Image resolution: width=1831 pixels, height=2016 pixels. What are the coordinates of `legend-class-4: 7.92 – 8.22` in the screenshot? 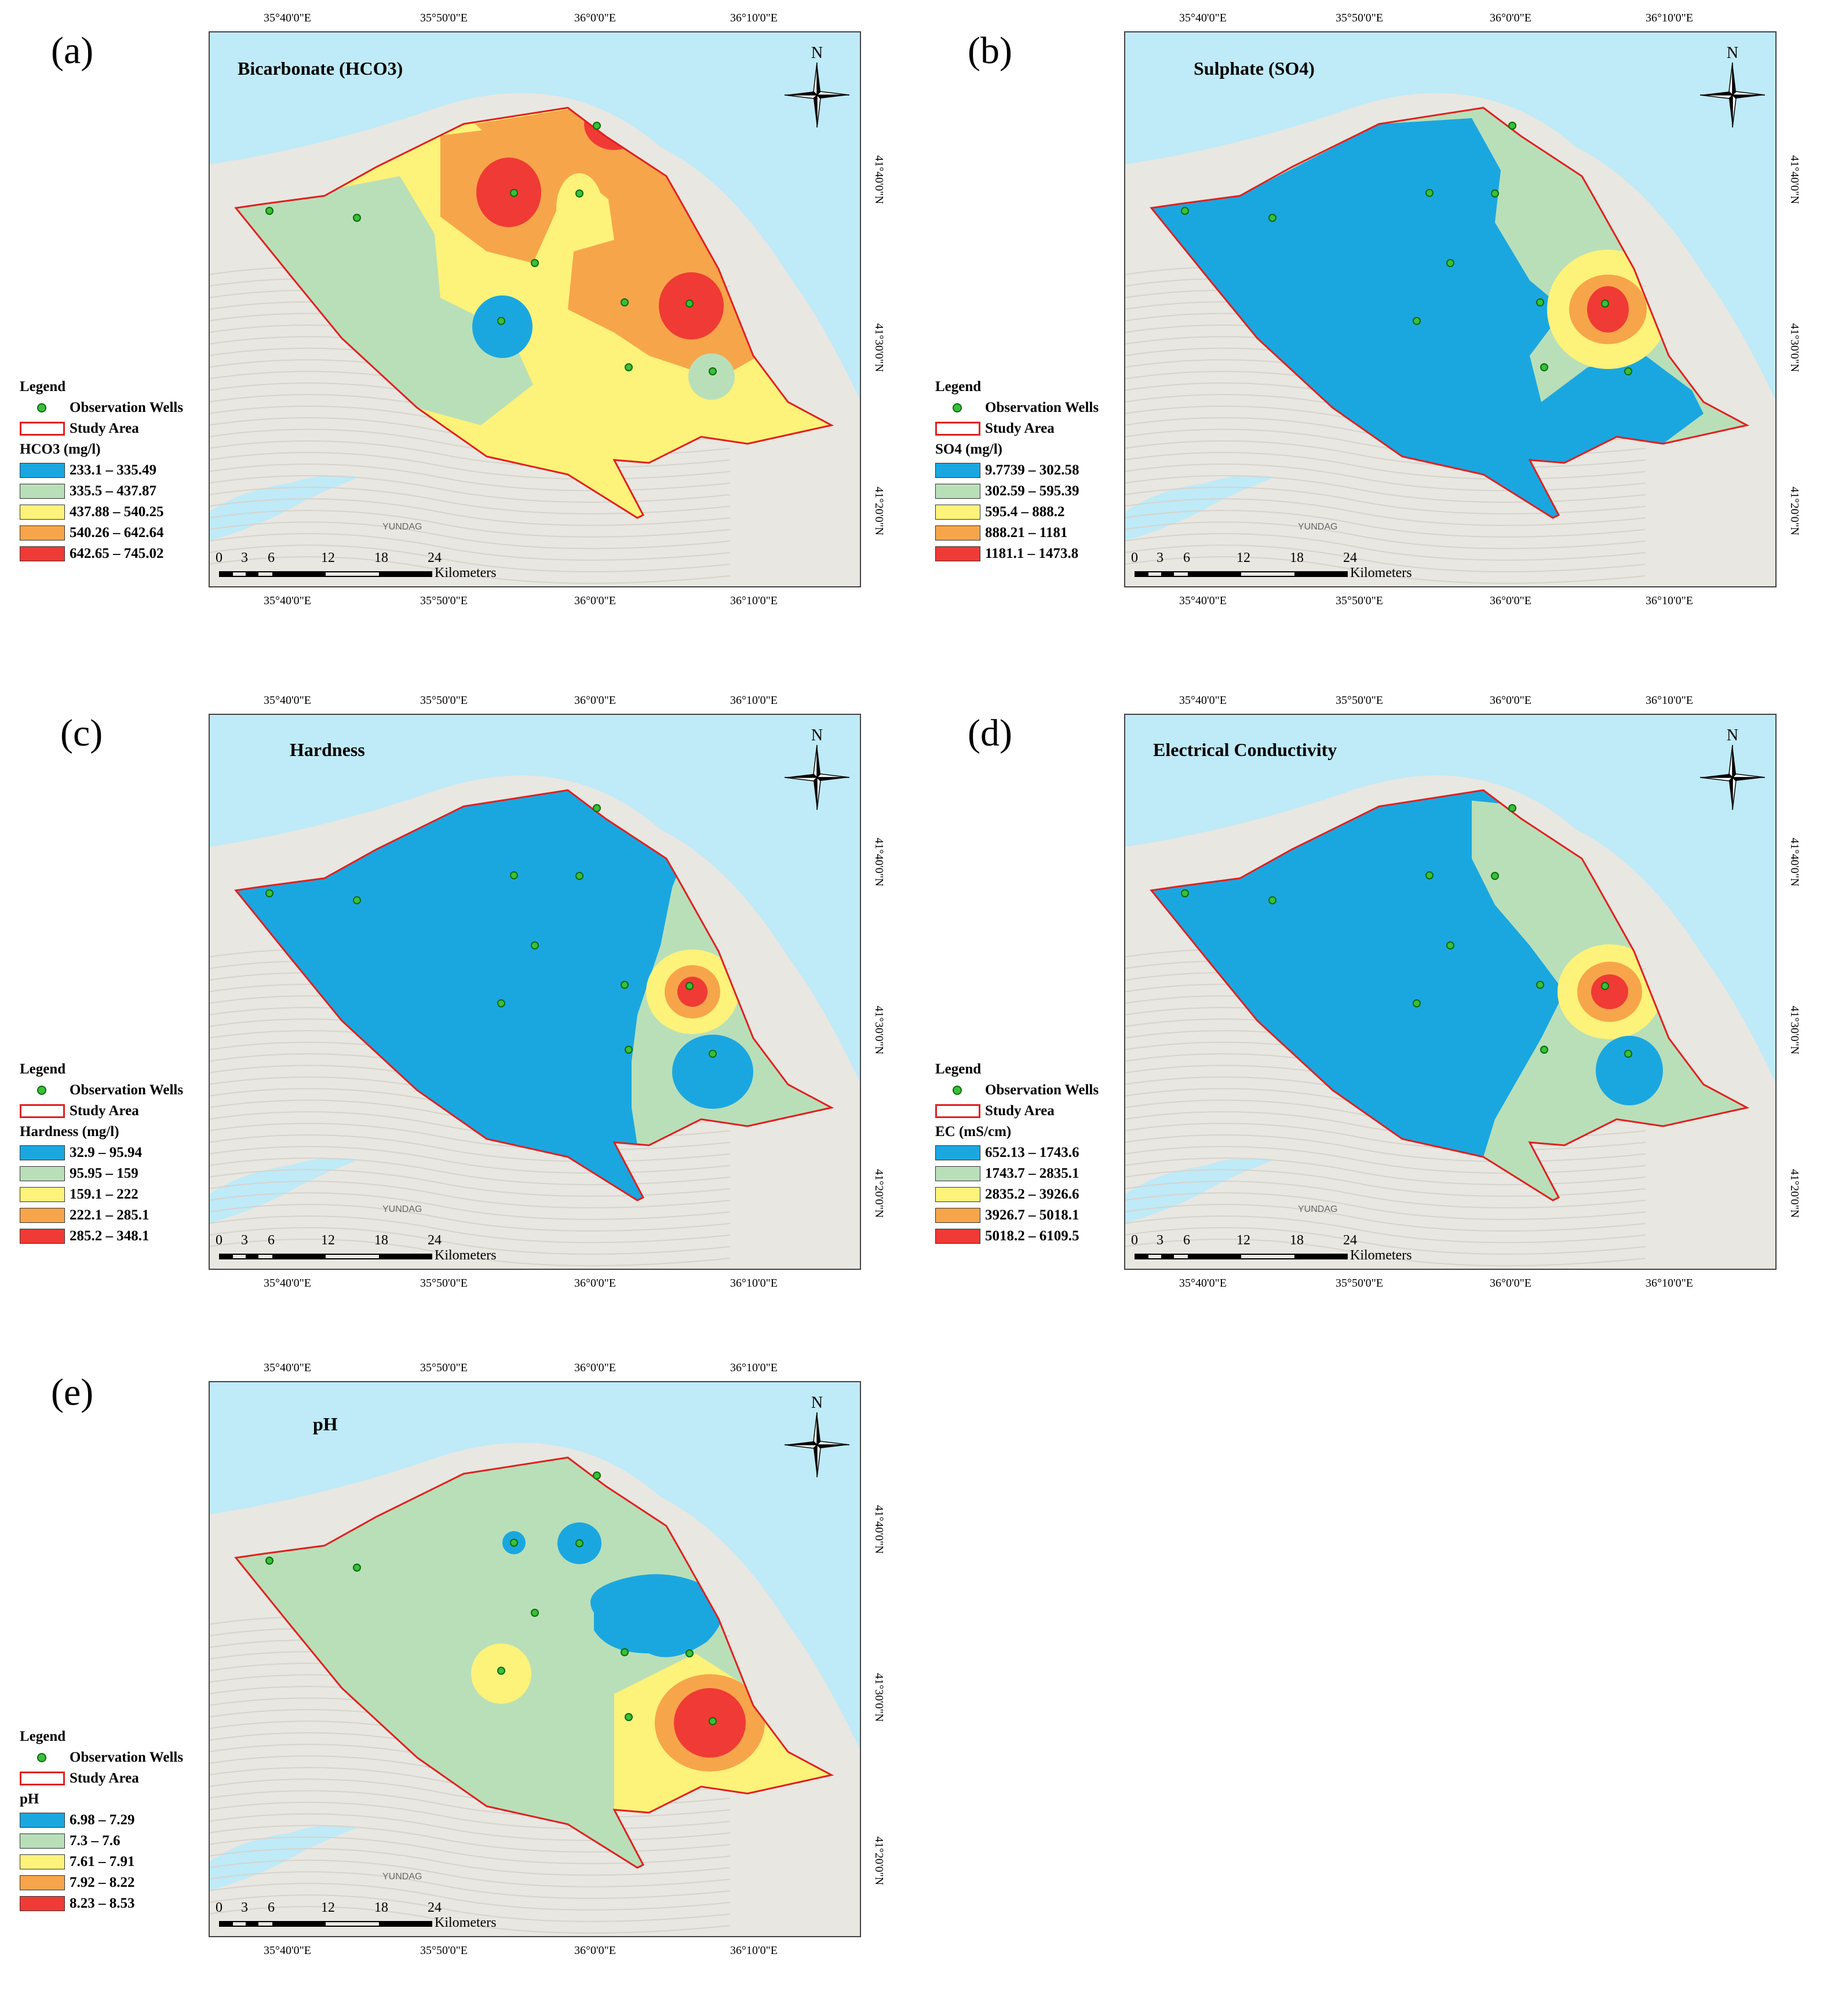 It's located at (101, 1883).